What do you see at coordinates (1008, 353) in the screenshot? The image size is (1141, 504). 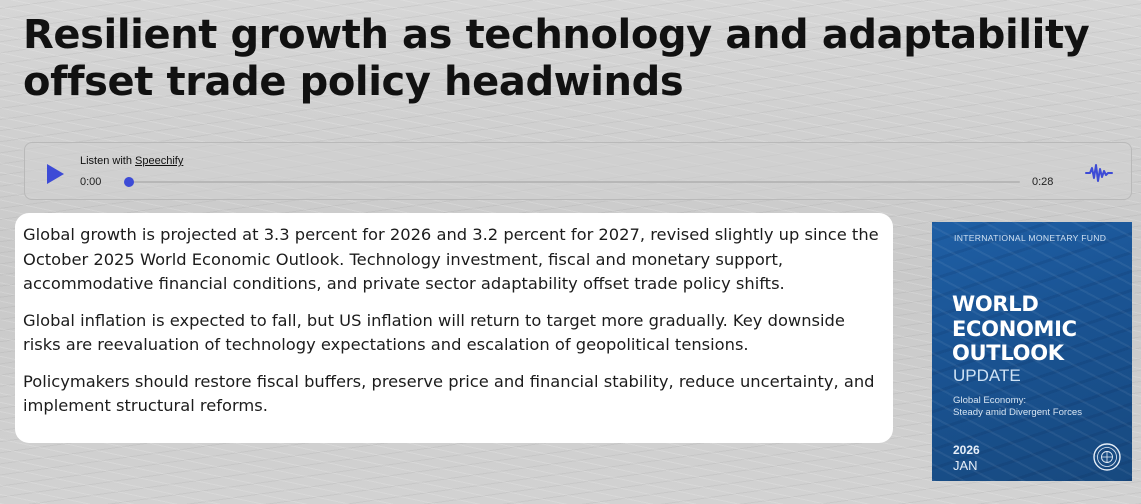 I see `cover-title-line: OUTLOOK` at bounding box center [1008, 353].